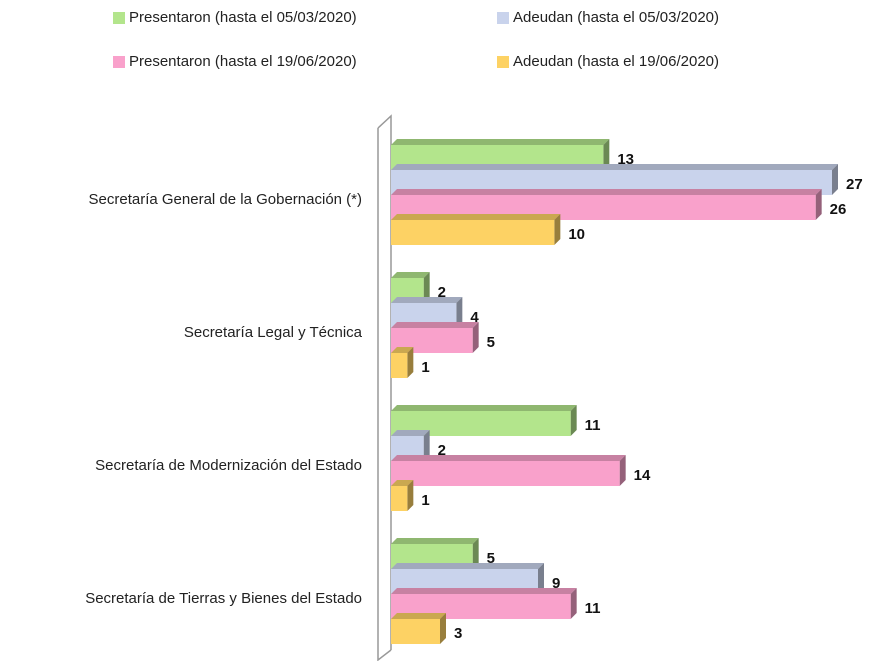 Image resolution: width=875 pixels, height=661 pixels. I want to click on value-label: 26, so click(838, 209).